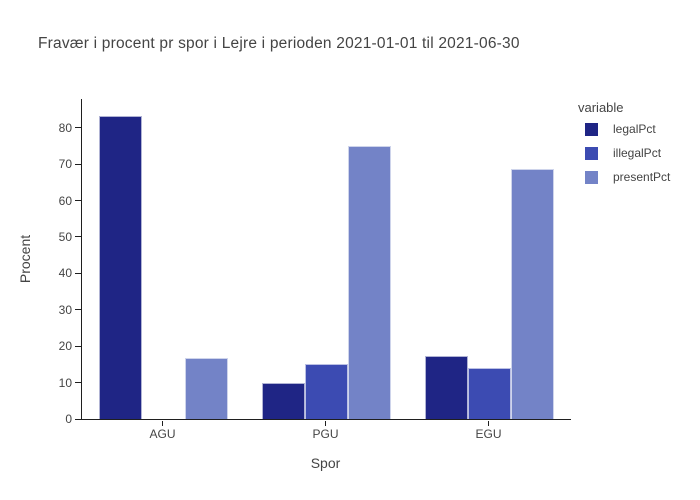 This screenshot has width=700, height=500. I want to click on legend-label: legalPct, so click(634, 129).